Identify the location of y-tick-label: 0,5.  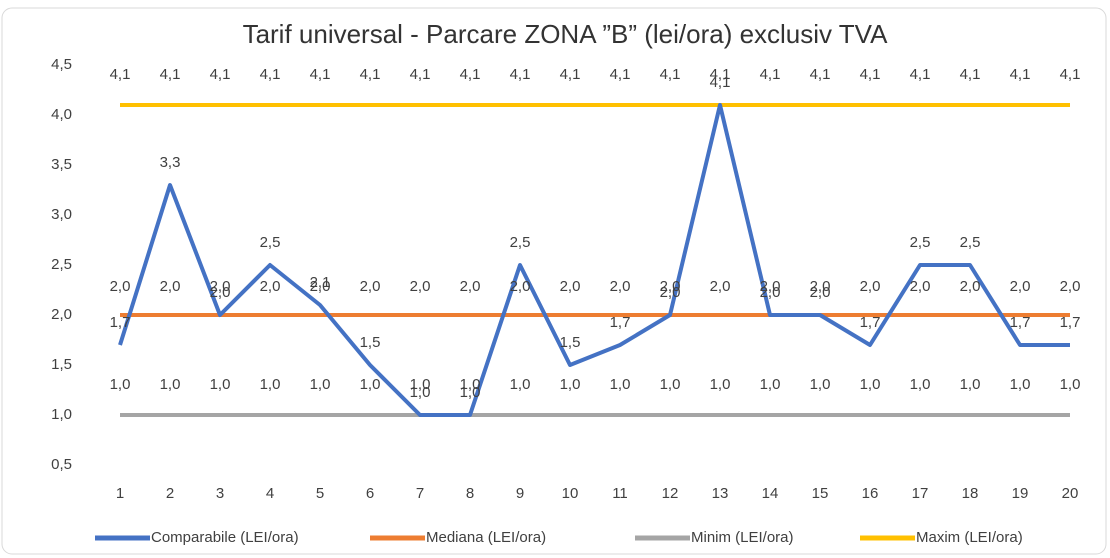
(61, 464).